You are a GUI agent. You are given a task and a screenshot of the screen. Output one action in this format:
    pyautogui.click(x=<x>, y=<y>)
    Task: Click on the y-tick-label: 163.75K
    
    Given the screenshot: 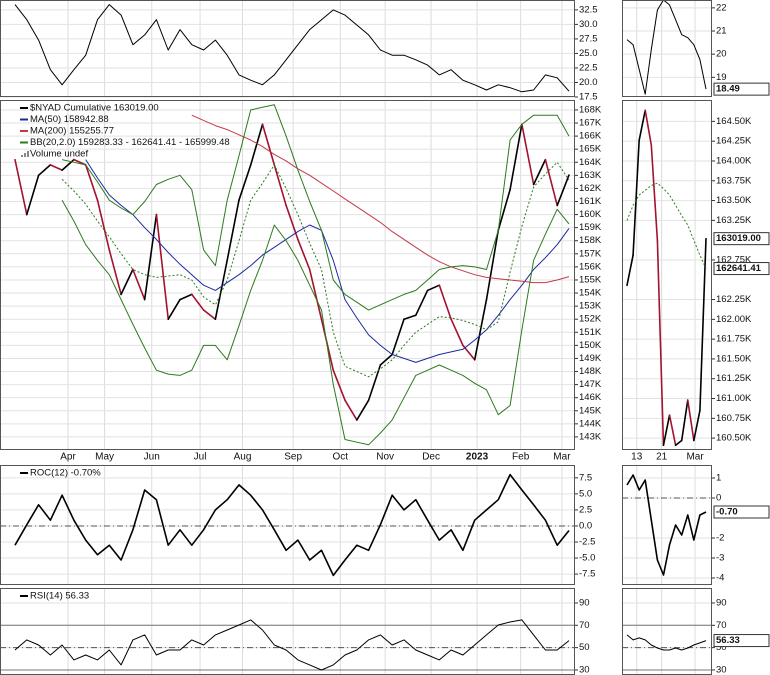 What is the action you would take?
    pyautogui.click(x=734, y=180)
    